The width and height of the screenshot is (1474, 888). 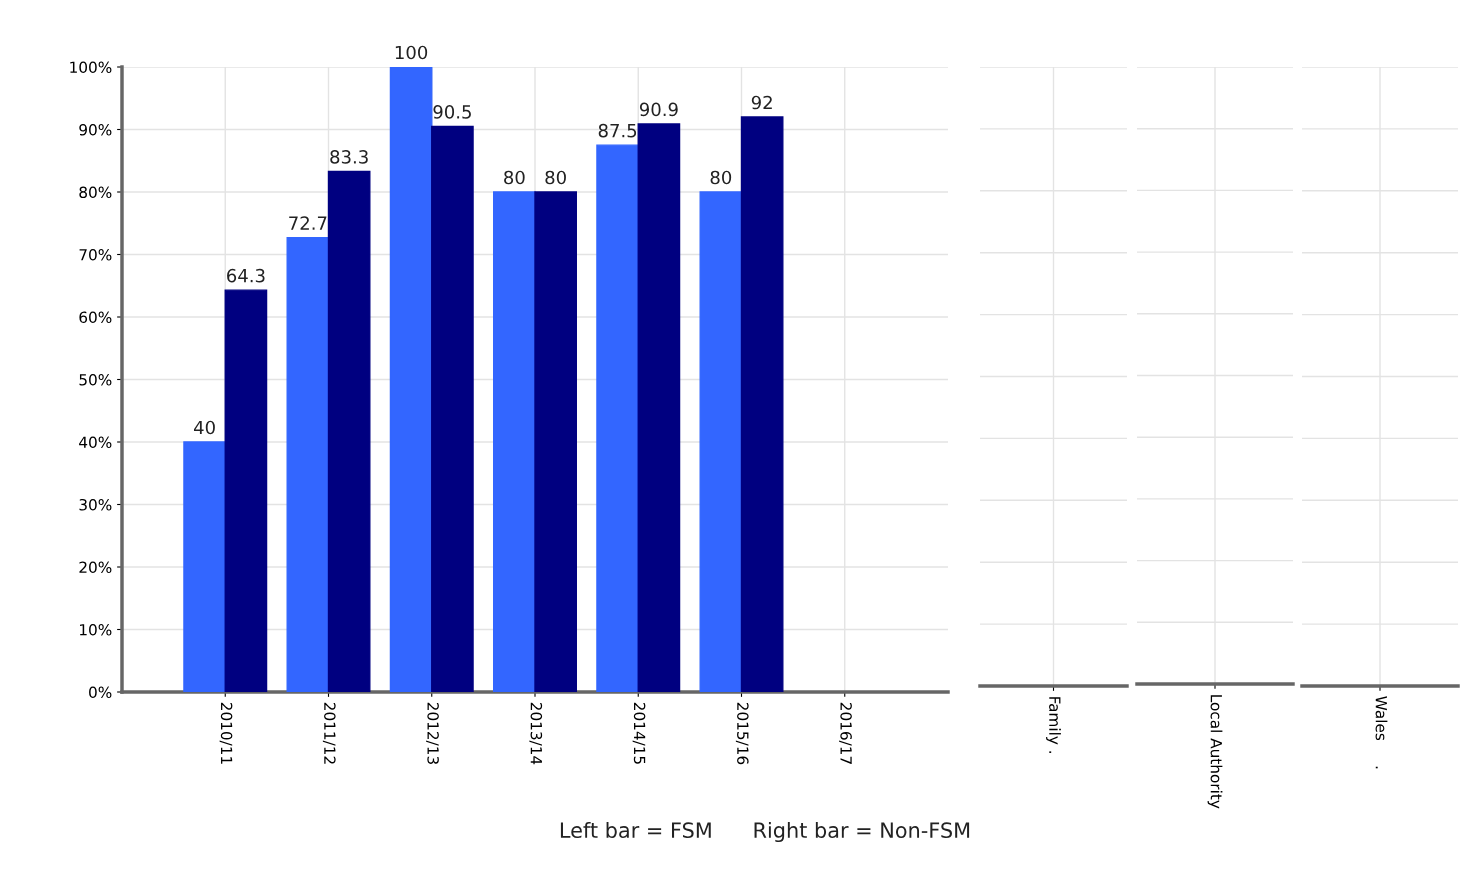 I want to click on y-tick-label: 20%, so click(x=95, y=567).